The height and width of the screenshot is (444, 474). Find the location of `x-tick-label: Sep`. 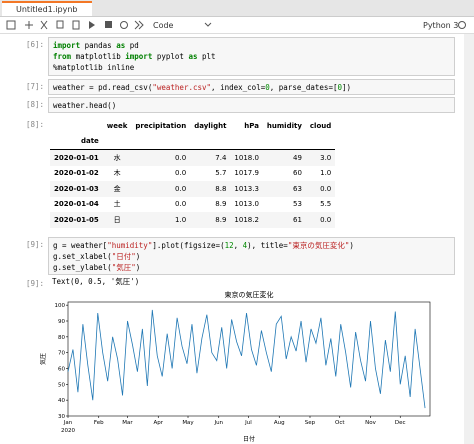

x-tick-label: Sep is located at coordinates (310, 423).